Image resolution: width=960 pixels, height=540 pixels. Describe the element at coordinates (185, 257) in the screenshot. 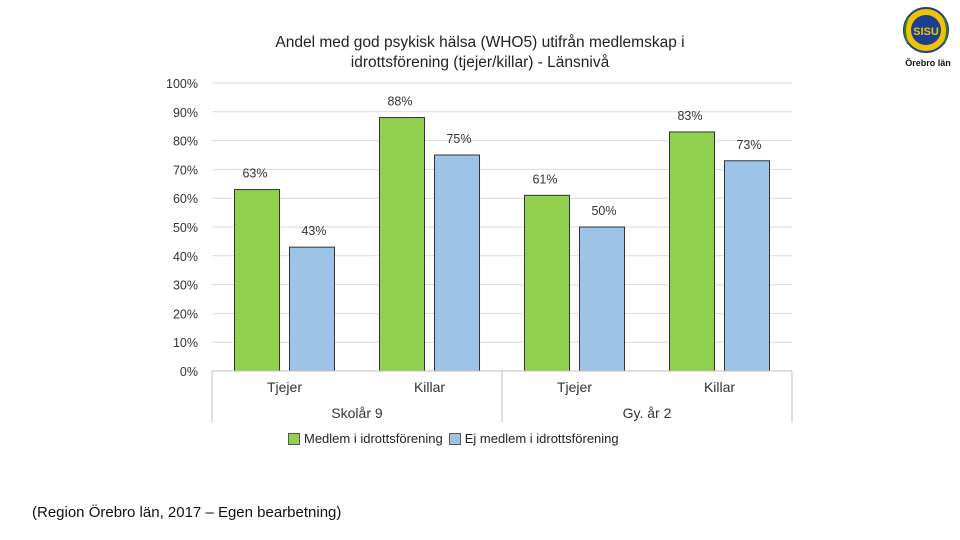

I see `y-tick-label: 40%` at that location.